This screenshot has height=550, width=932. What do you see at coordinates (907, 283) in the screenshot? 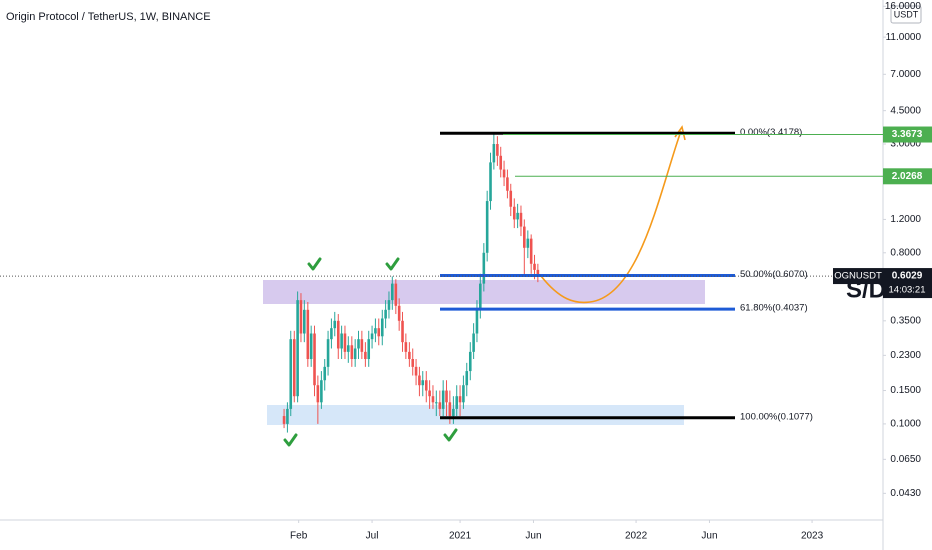
I see `current-price-box` at bounding box center [907, 283].